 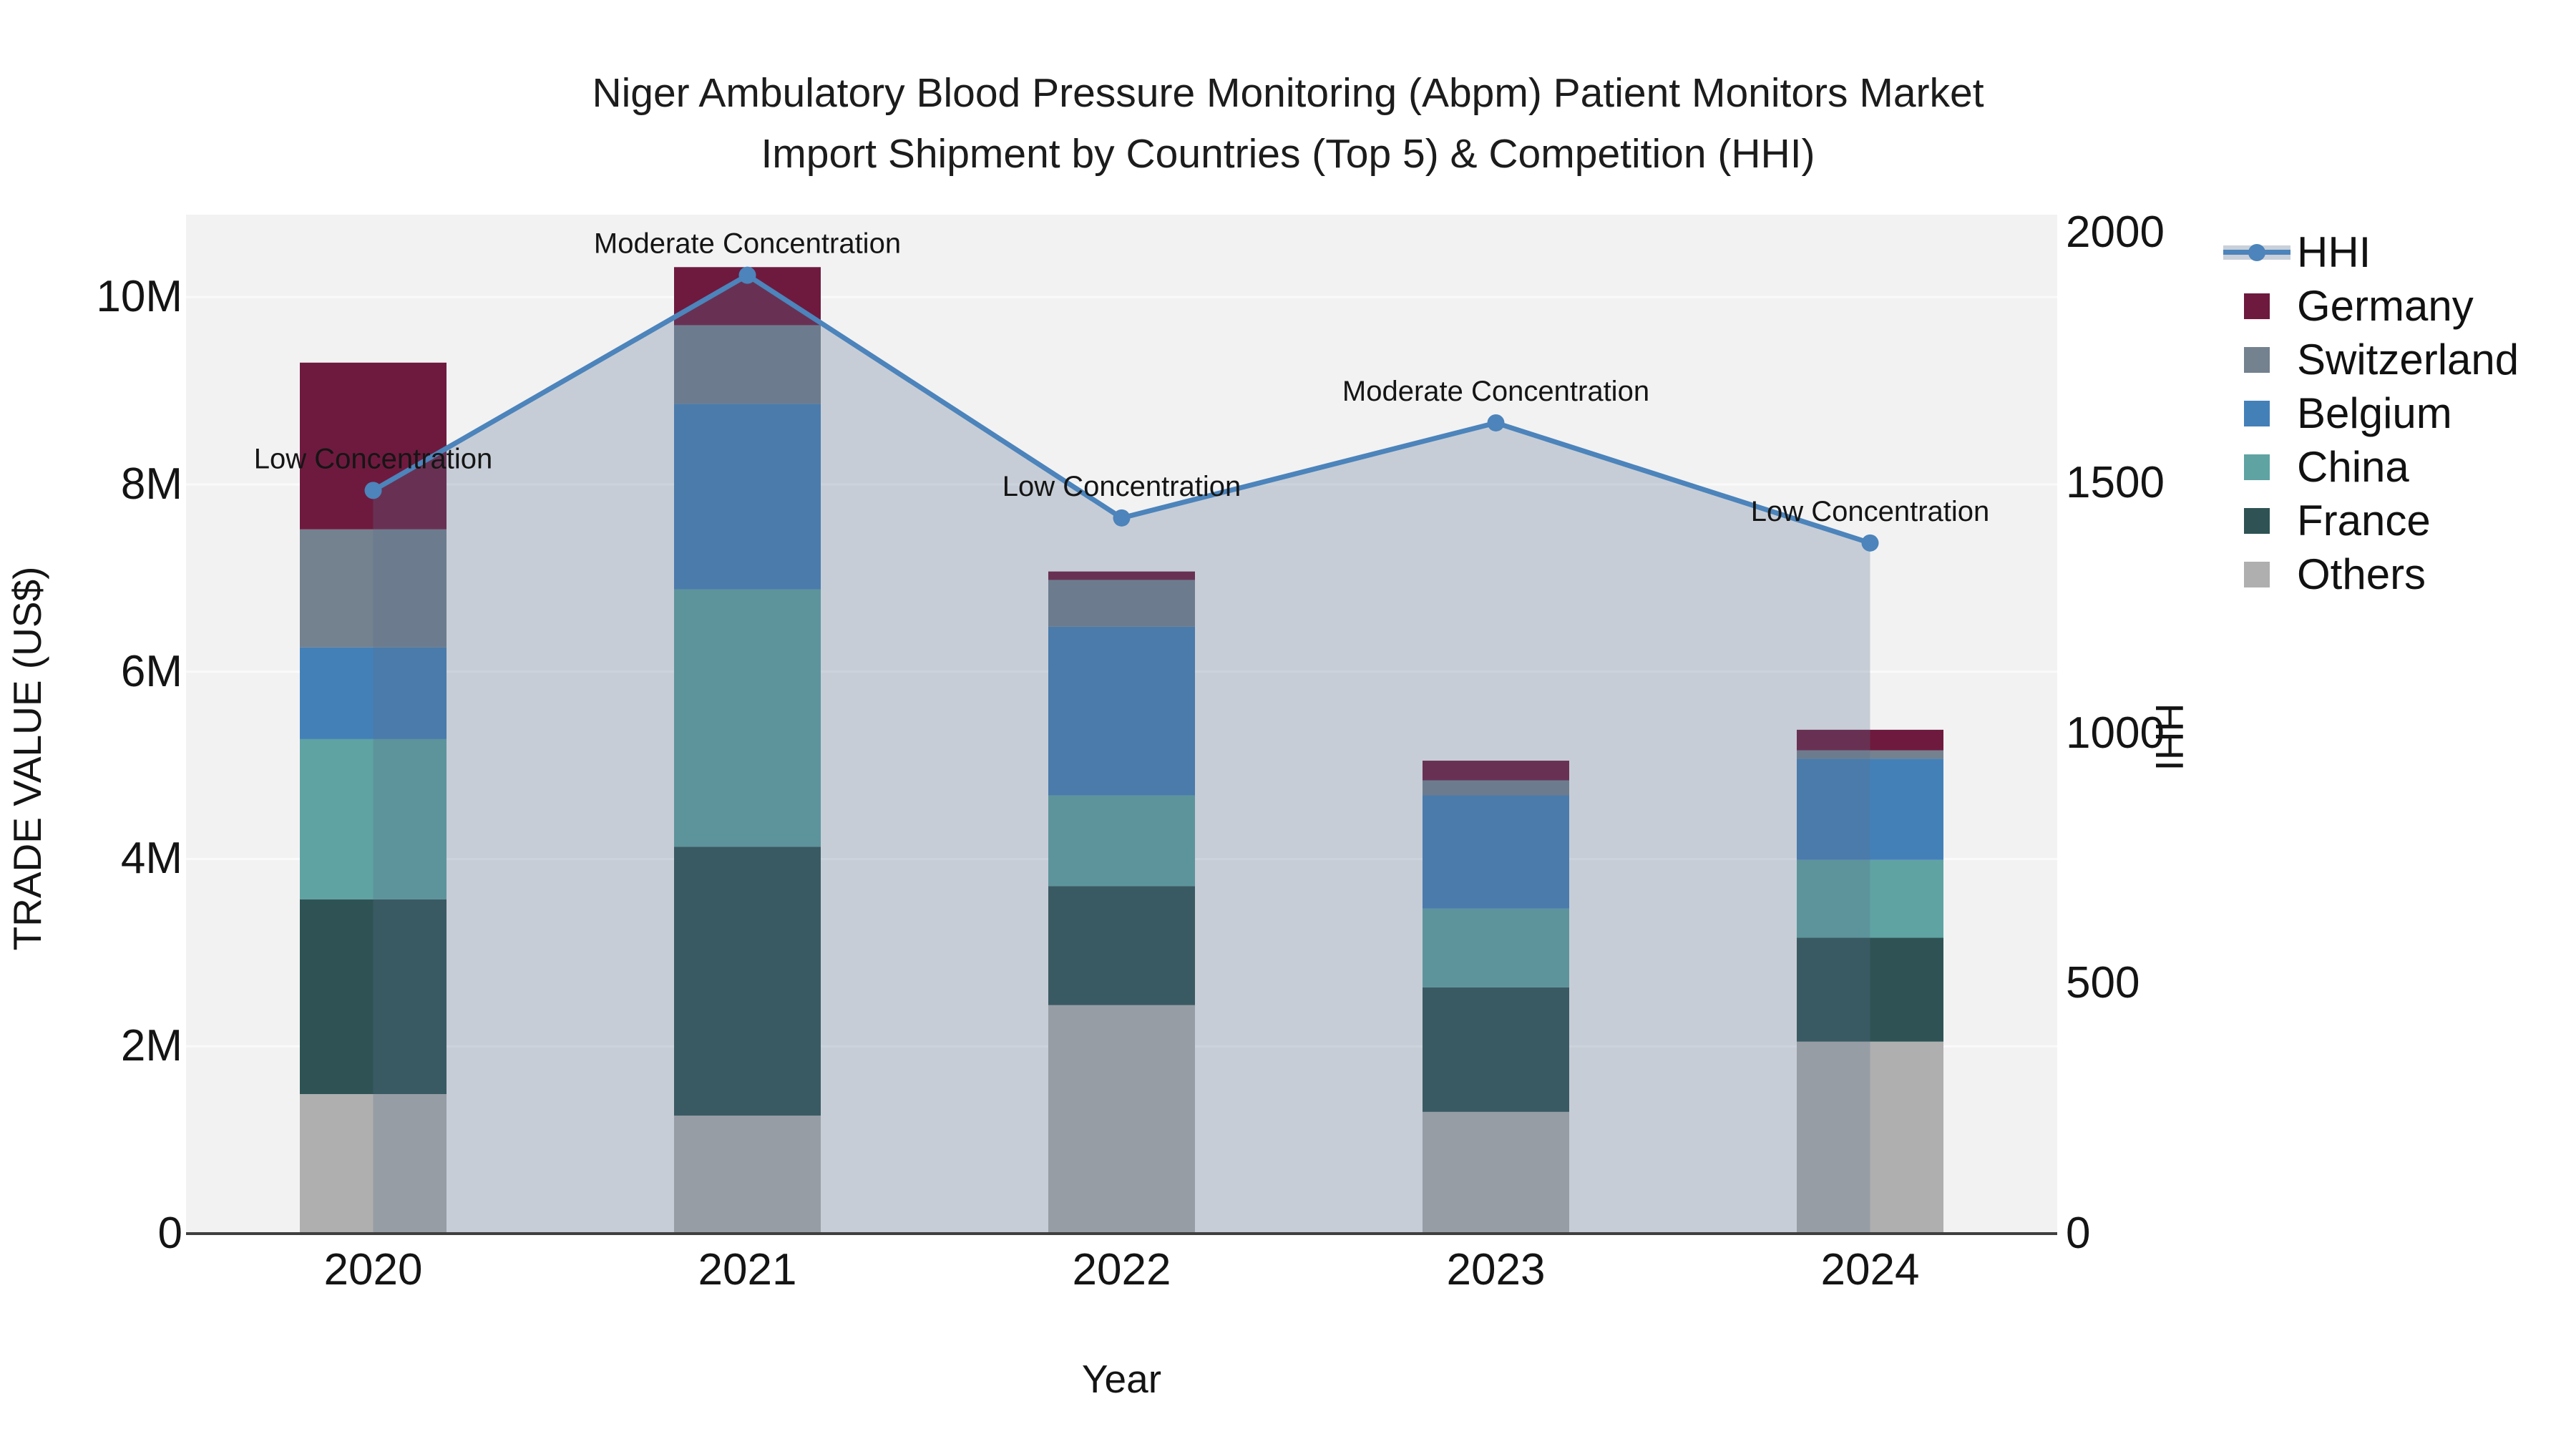 I want to click on hhi-marker-2024, so click(x=1870, y=543).